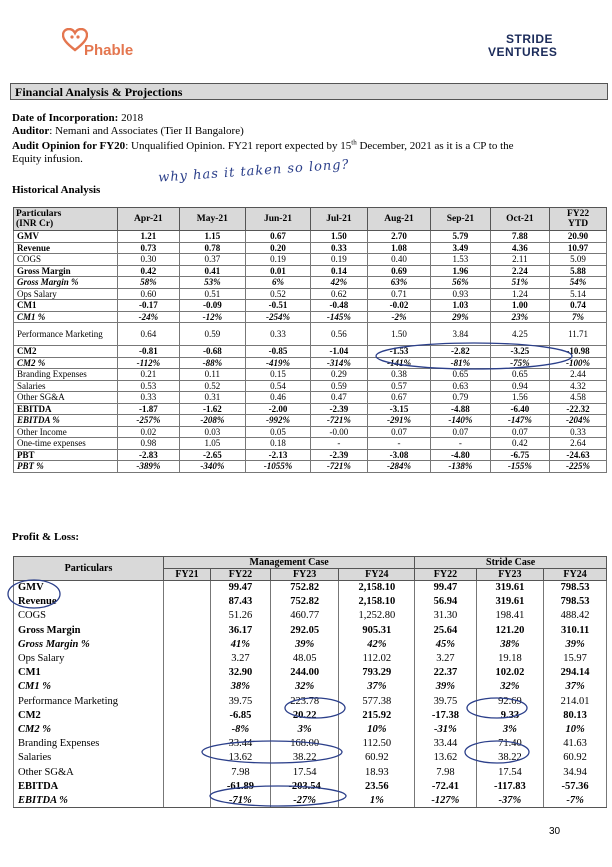  What do you see at coordinates (65, 454) in the screenshot?
I see `historical-row-label: PBT` at bounding box center [65, 454].